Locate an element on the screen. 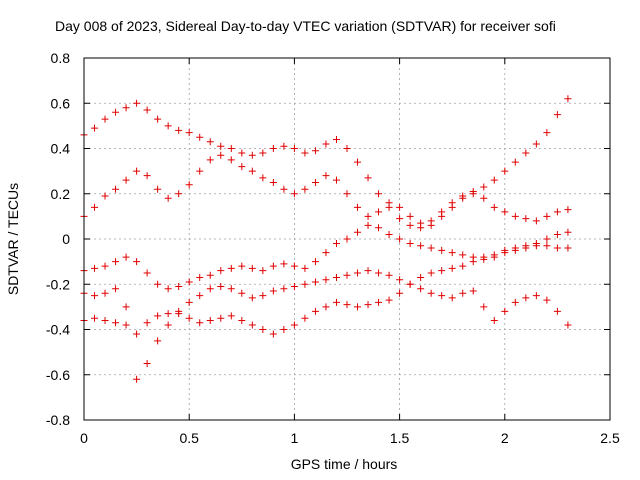 This screenshot has height=480, width=640. y-tick-label: -0.2 is located at coordinates (58, 284).